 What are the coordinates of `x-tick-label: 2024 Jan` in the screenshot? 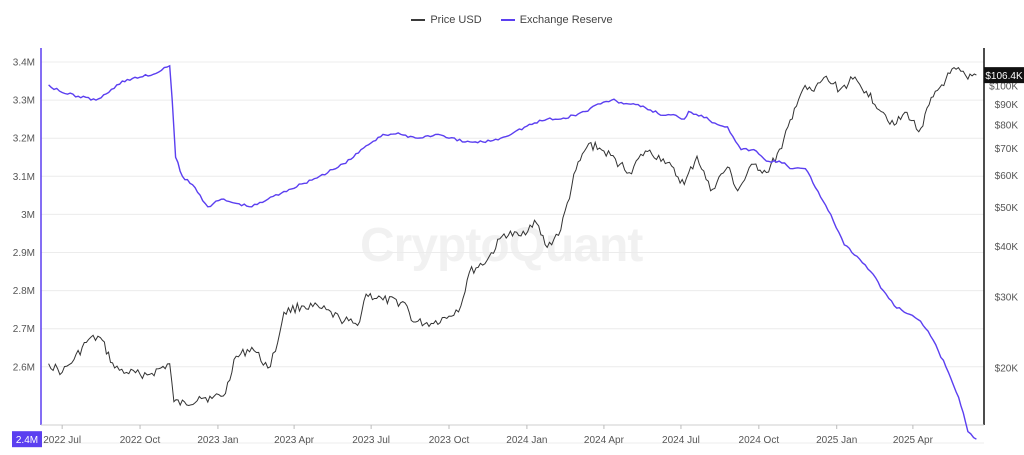 It's located at (526, 440).